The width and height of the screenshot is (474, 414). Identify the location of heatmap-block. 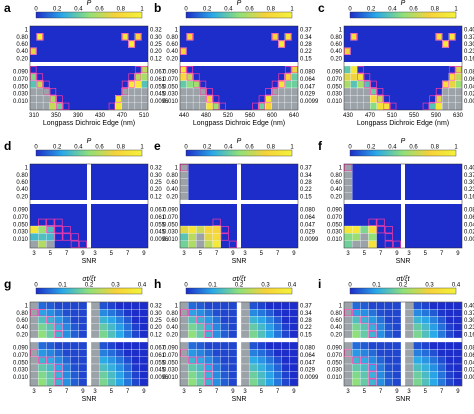
(433, 226).